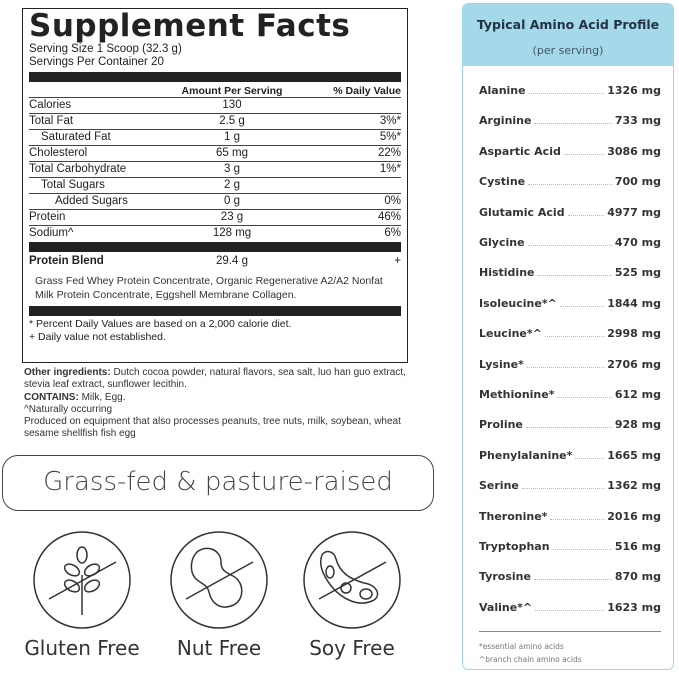  I want to click on nutrient-name: Saturated Fat, so click(76, 137).